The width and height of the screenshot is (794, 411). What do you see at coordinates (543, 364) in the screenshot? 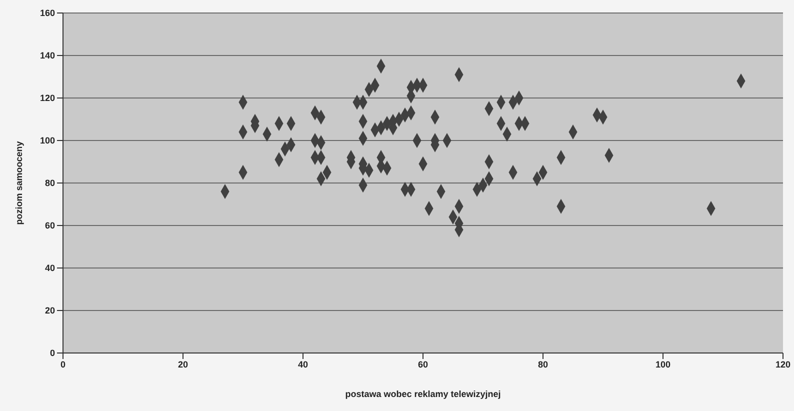
I see `x-tick-label: 80` at bounding box center [543, 364].